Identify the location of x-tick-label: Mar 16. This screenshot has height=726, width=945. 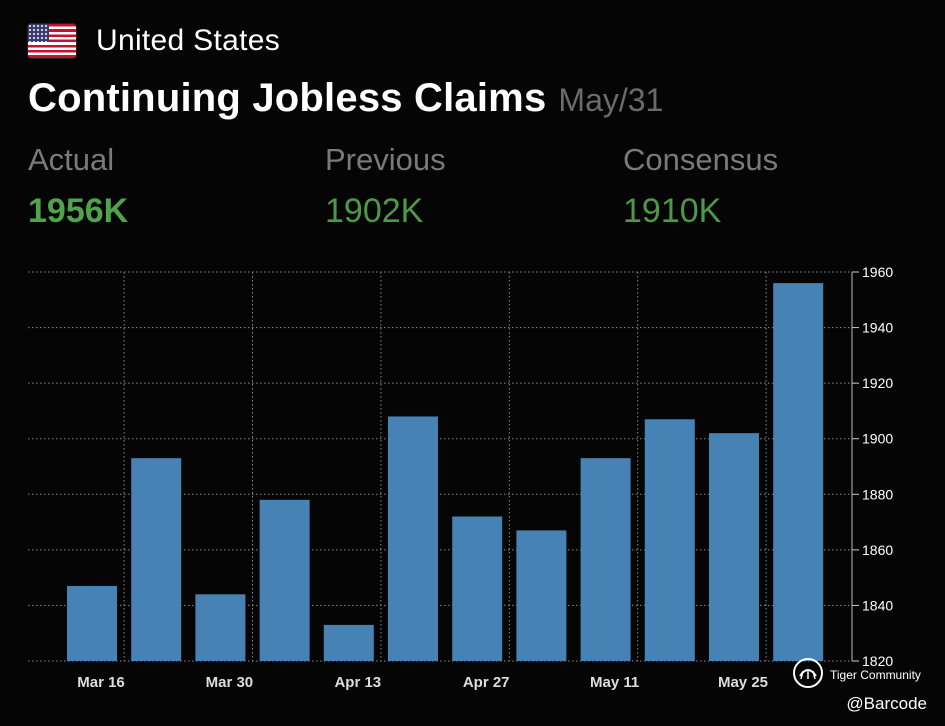
(101, 682).